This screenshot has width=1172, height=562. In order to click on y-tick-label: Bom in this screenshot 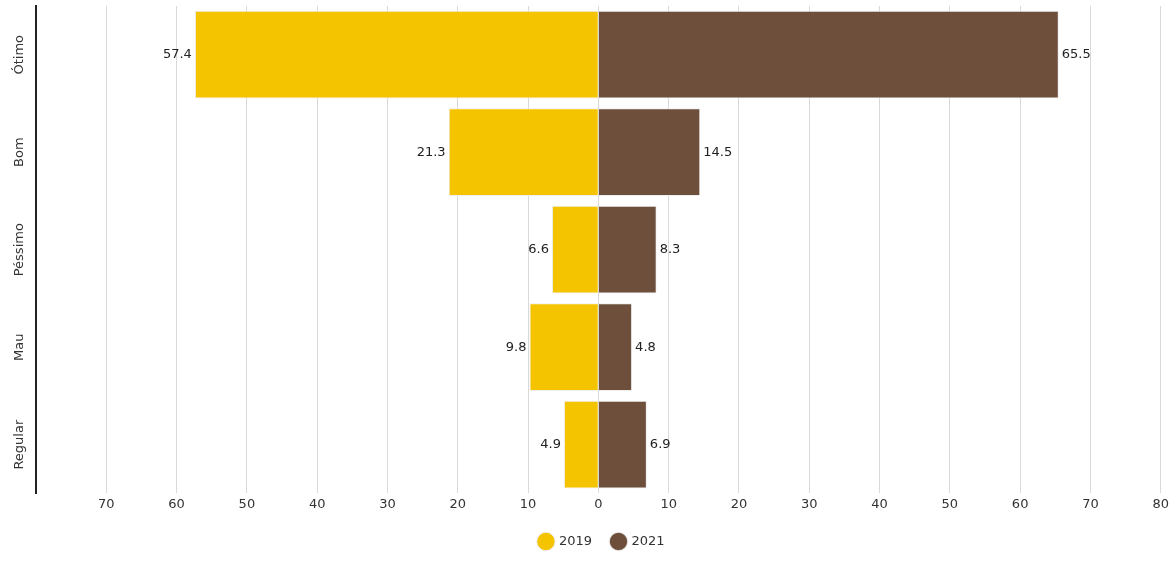, I will do `click(19, 152)`.